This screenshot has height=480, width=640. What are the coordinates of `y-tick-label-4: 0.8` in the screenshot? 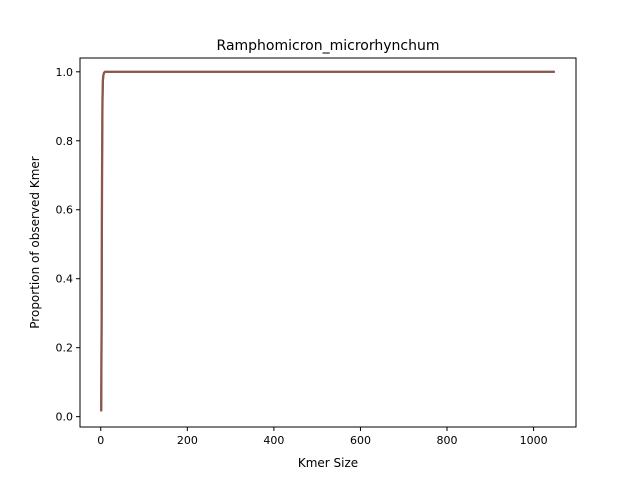 It's located at (65, 141).